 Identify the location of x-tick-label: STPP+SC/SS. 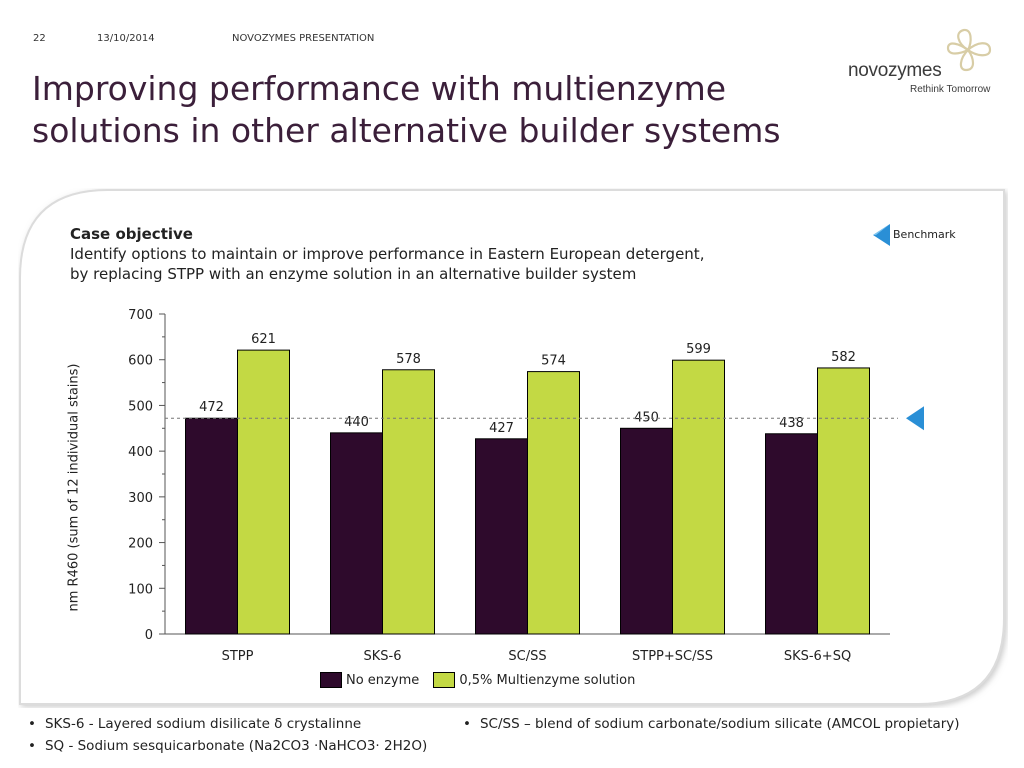
(672, 656).